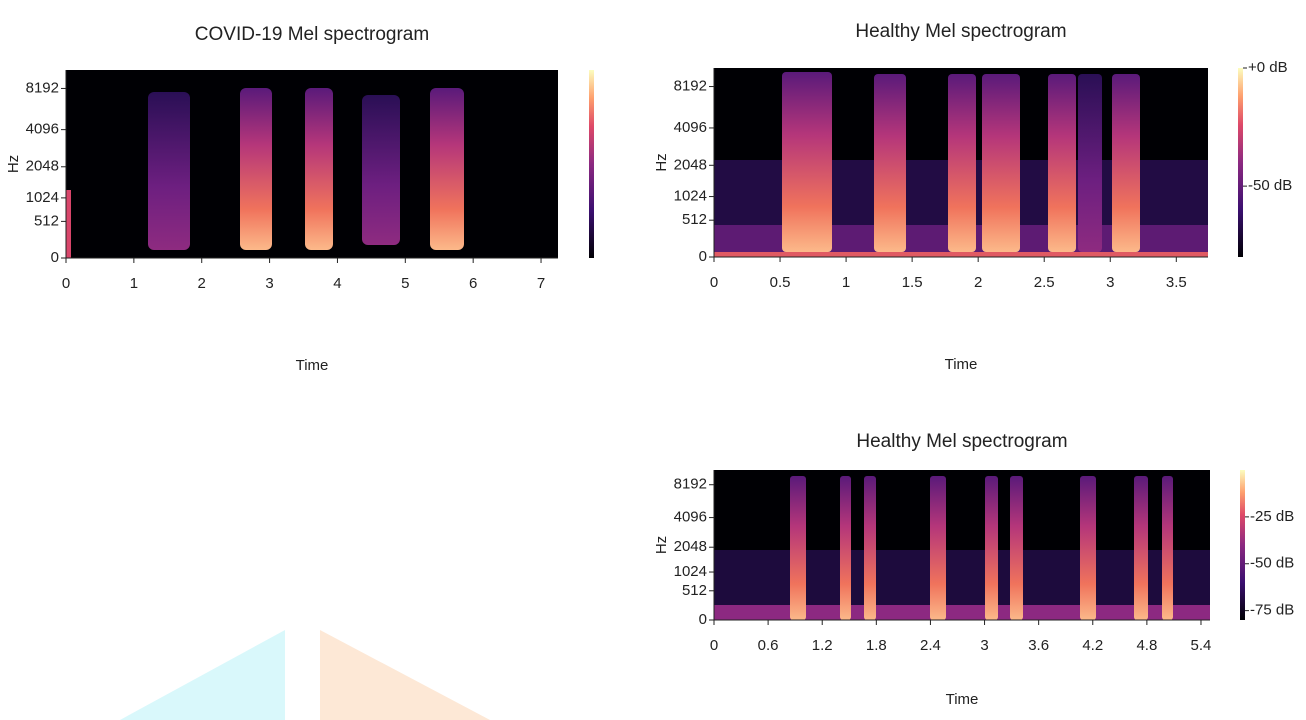 Image resolution: width=1306 pixels, height=720 pixels. What do you see at coordinates (1201, 645) in the screenshot?
I see `x-tick-label: 5.4` at bounding box center [1201, 645].